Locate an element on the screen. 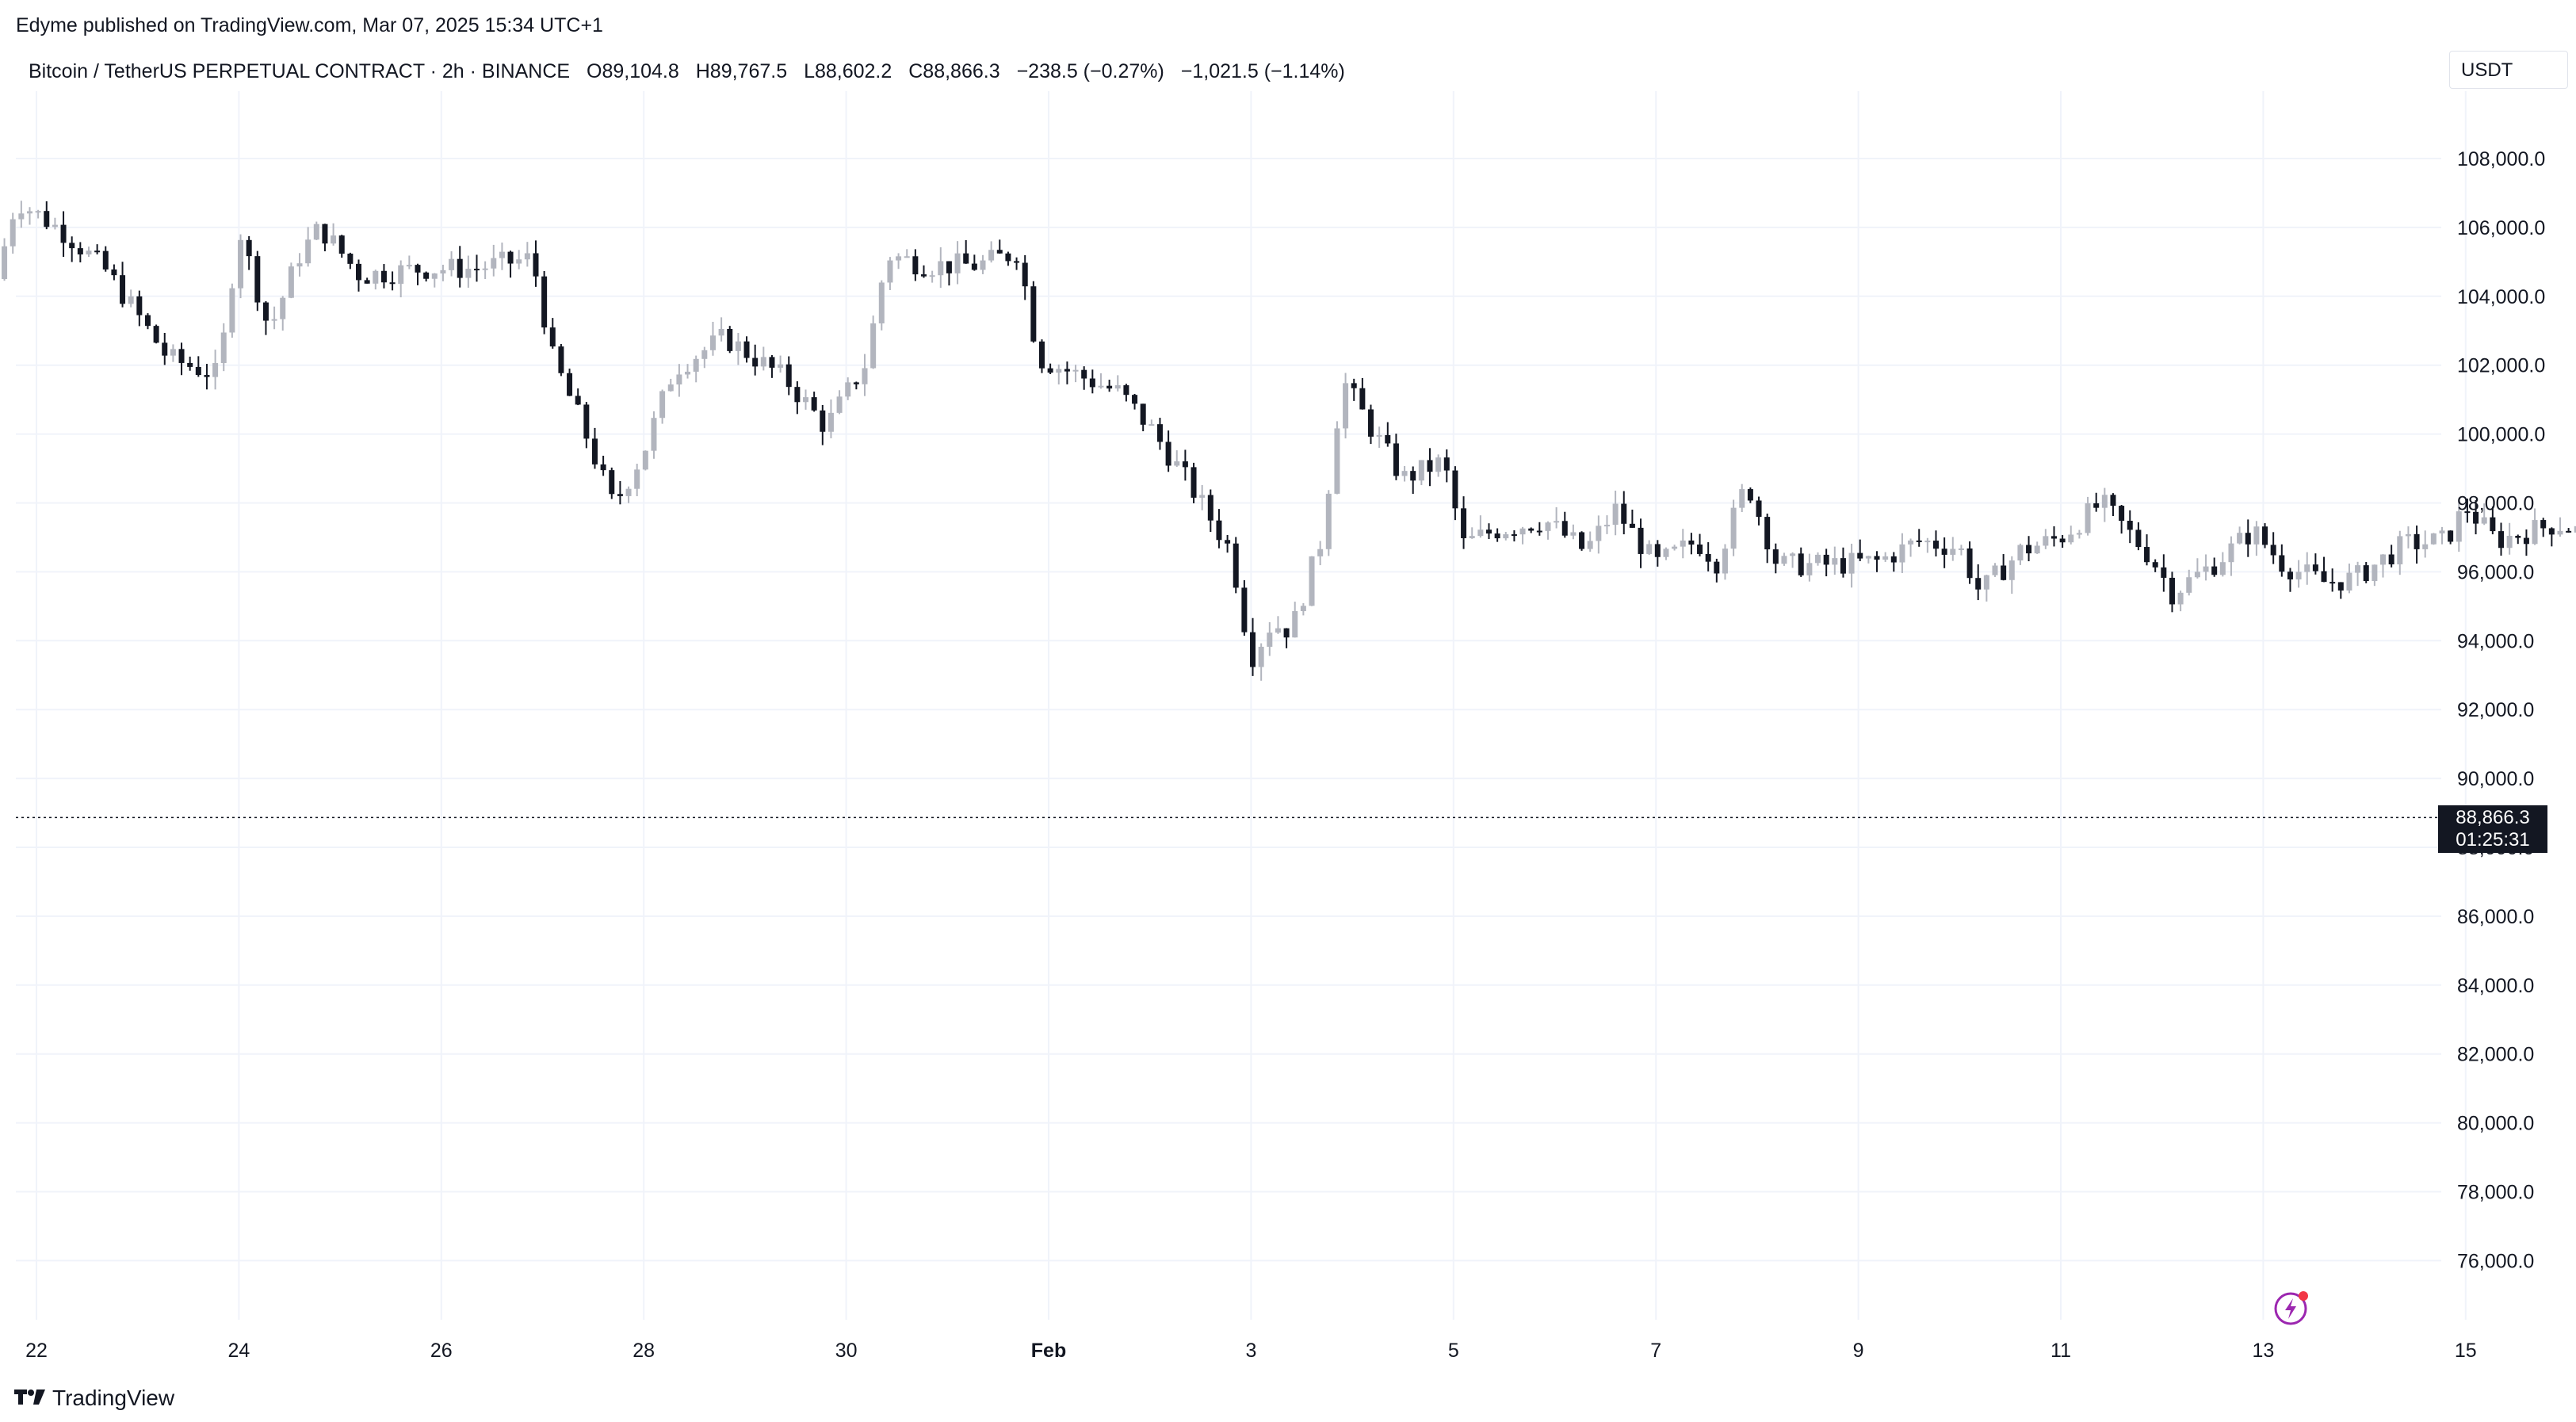 The width and height of the screenshot is (2576, 1422). y-tick-label: 106,000.0 is located at coordinates (2501, 228).